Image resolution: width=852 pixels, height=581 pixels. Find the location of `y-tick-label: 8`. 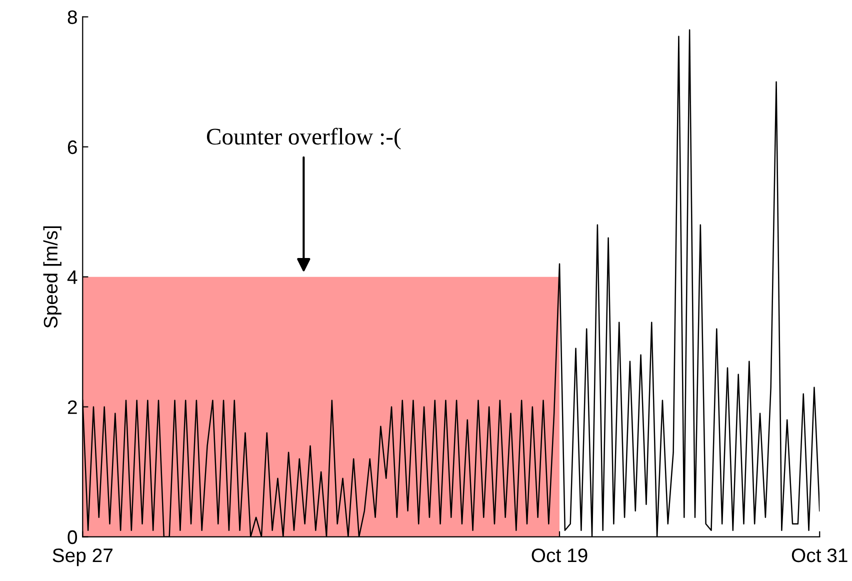

y-tick-label: 8 is located at coordinates (72, 17).